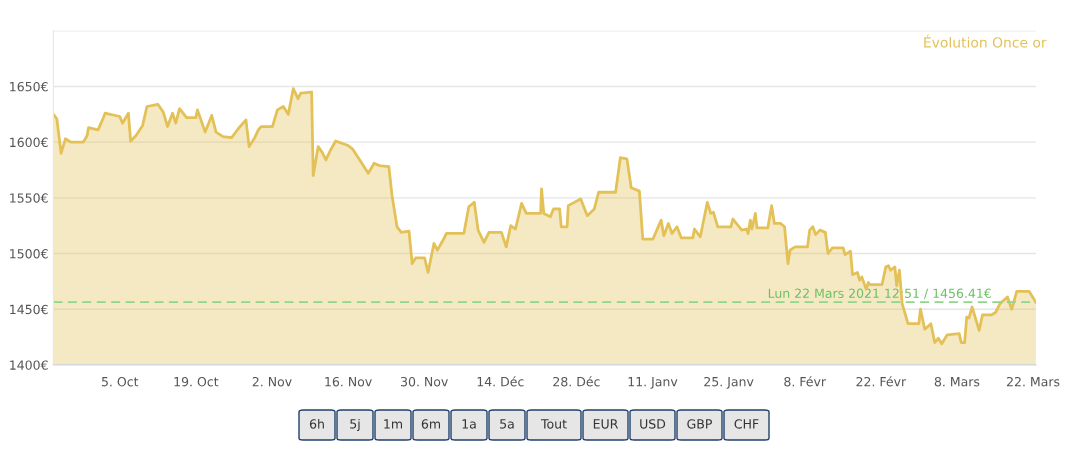 The width and height of the screenshot is (1068, 459). What do you see at coordinates (1033, 381) in the screenshot?
I see `x-tick-label: 22. Mars` at bounding box center [1033, 381].